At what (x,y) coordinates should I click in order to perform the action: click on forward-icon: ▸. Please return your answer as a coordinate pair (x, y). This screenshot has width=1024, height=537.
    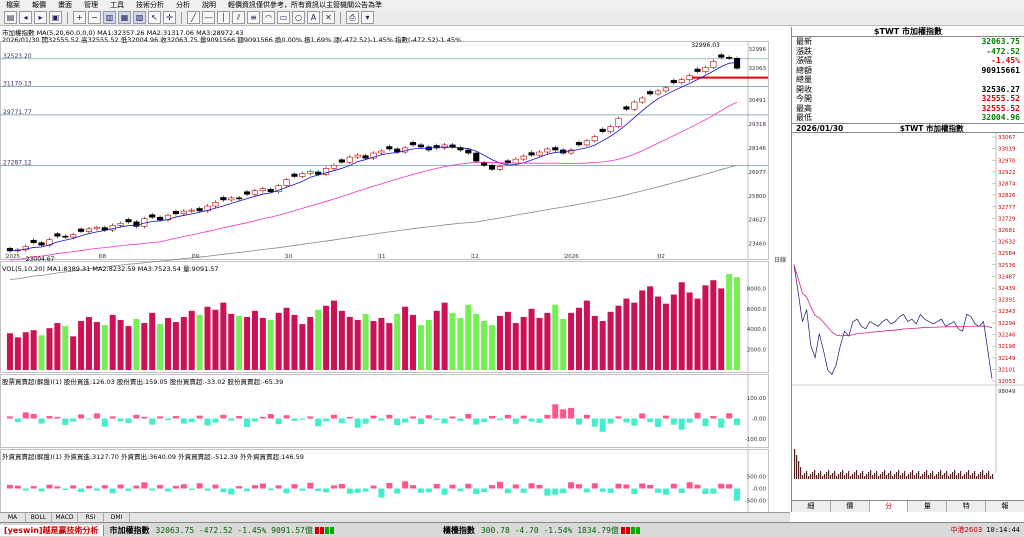
    Looking at the image, I should click on (40, 17).